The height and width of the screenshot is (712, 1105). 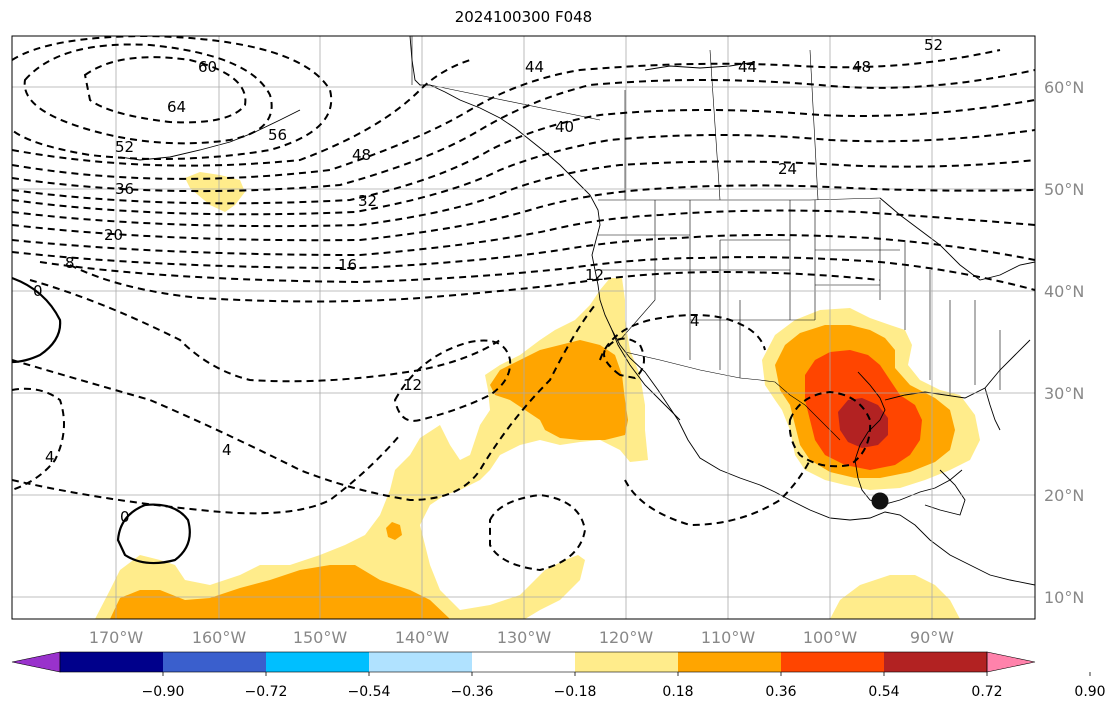 What do you see at coordinates (787, 169) in the screenshot?
I see `contour-label: 24` at bounding box center [787, 169].